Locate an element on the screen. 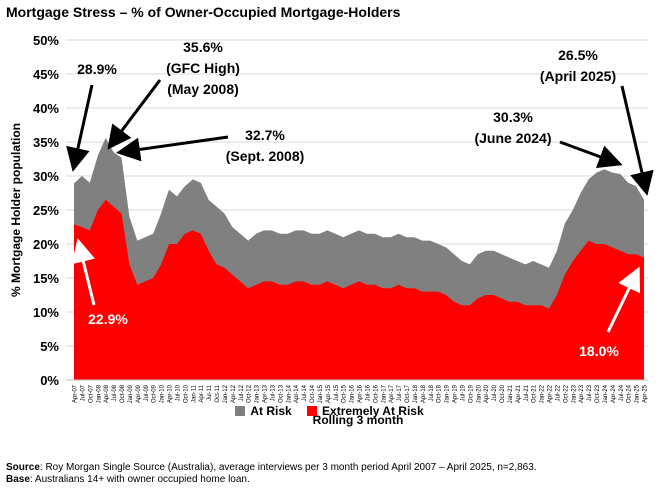 The image size is (659, 493). x-tick-label: Jan-10 is located at coordinates (163, 393).